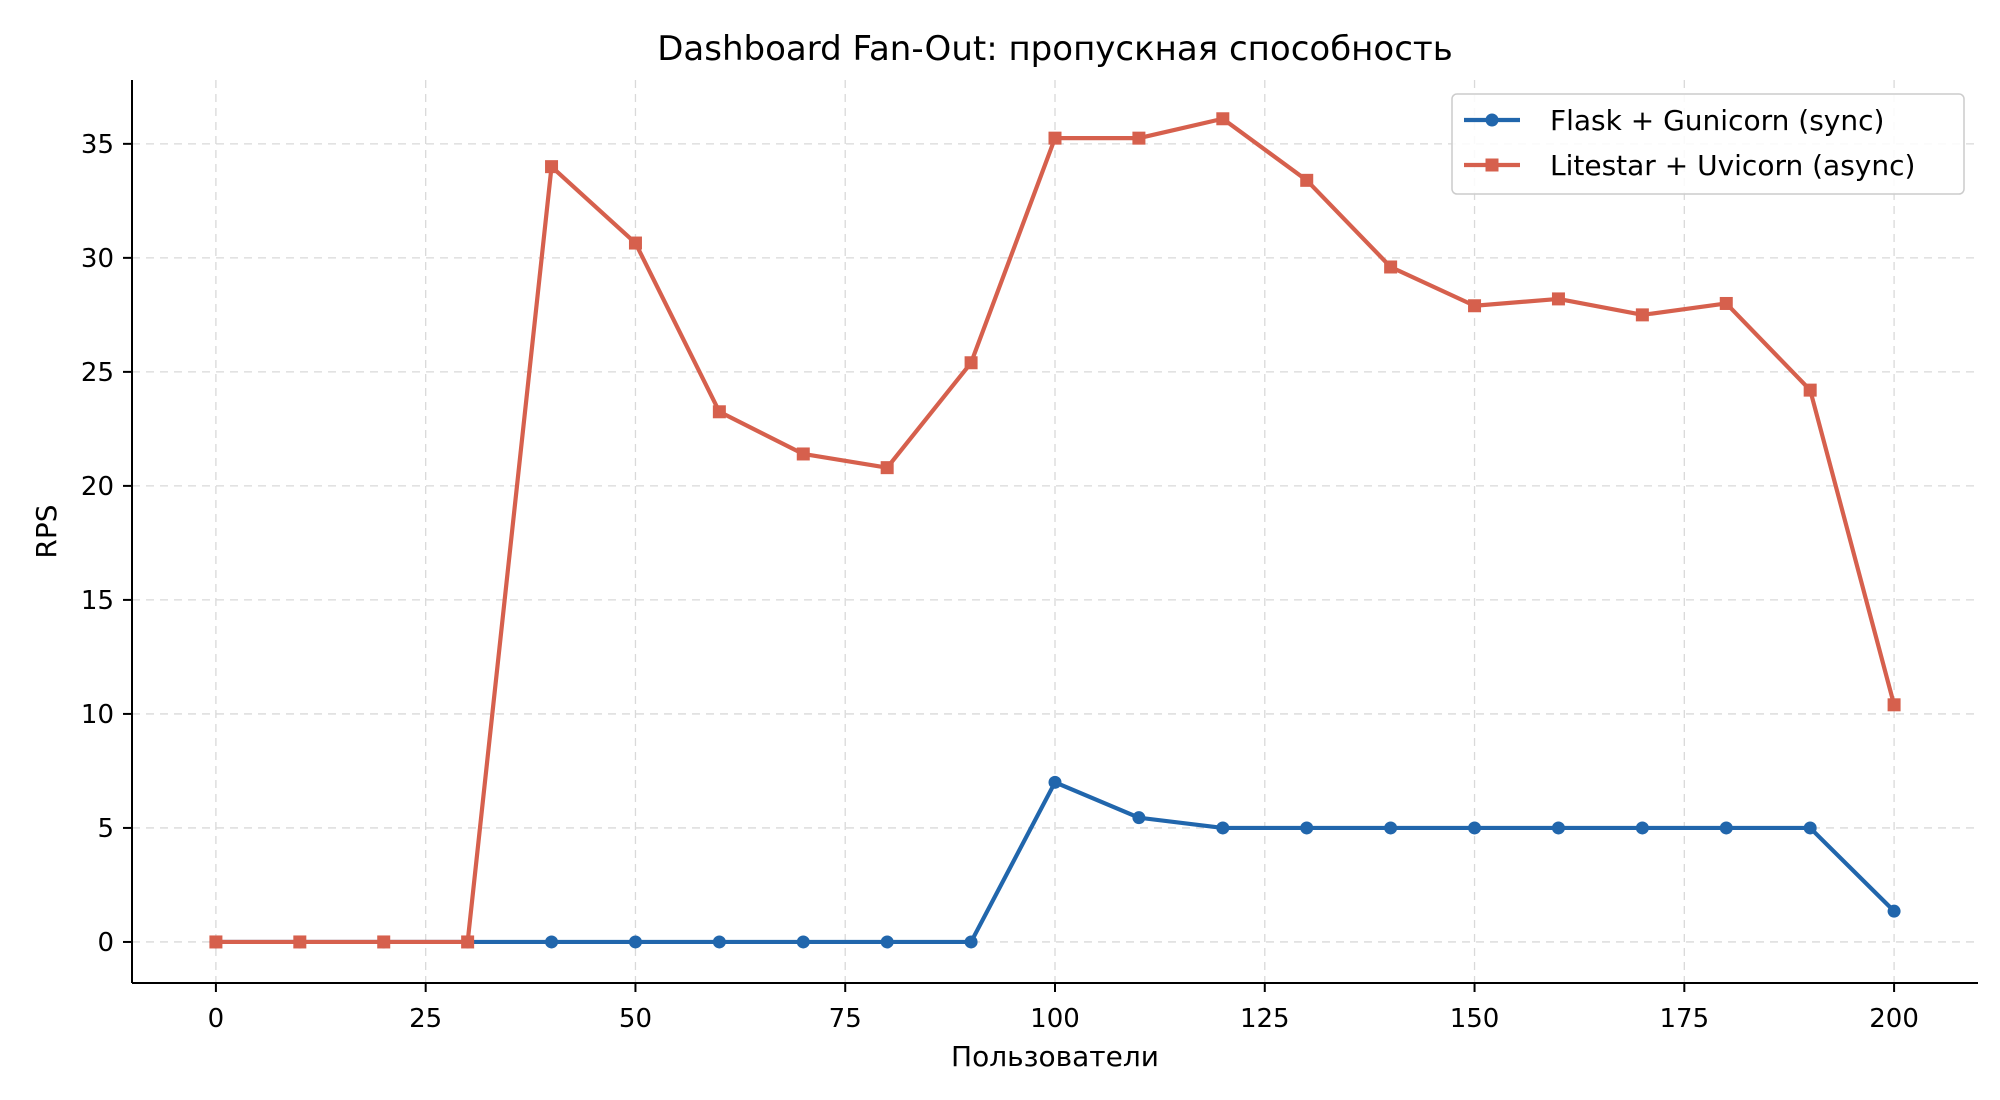 The width and height of the screenshot is (2000, 1100). Describe the element at coordinates (97, 601) in the screenshot. I see `y-tick-label: 15` at that location.